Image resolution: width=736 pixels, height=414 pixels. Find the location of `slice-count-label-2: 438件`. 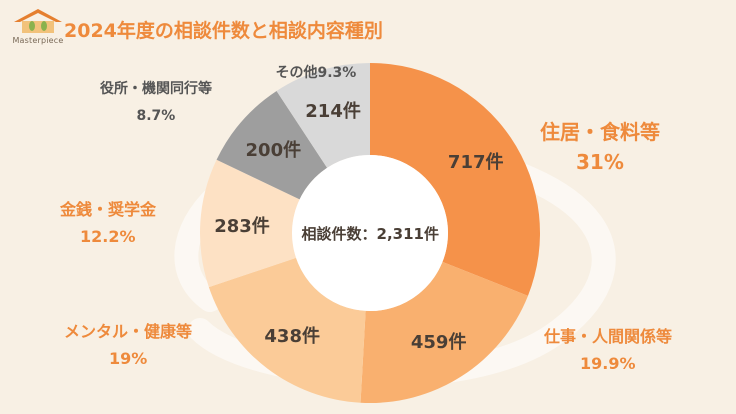

slice-count-label-2: 438件 is located at coordinates (292, 336).